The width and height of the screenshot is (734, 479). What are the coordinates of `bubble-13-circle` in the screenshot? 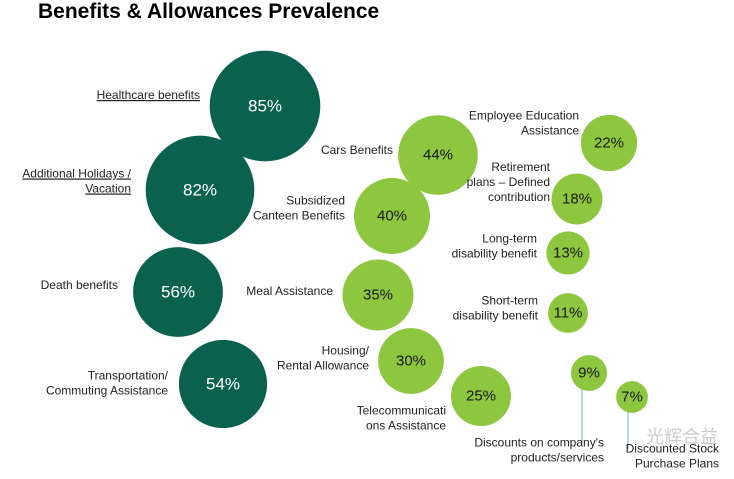 It's located at (568, 313).